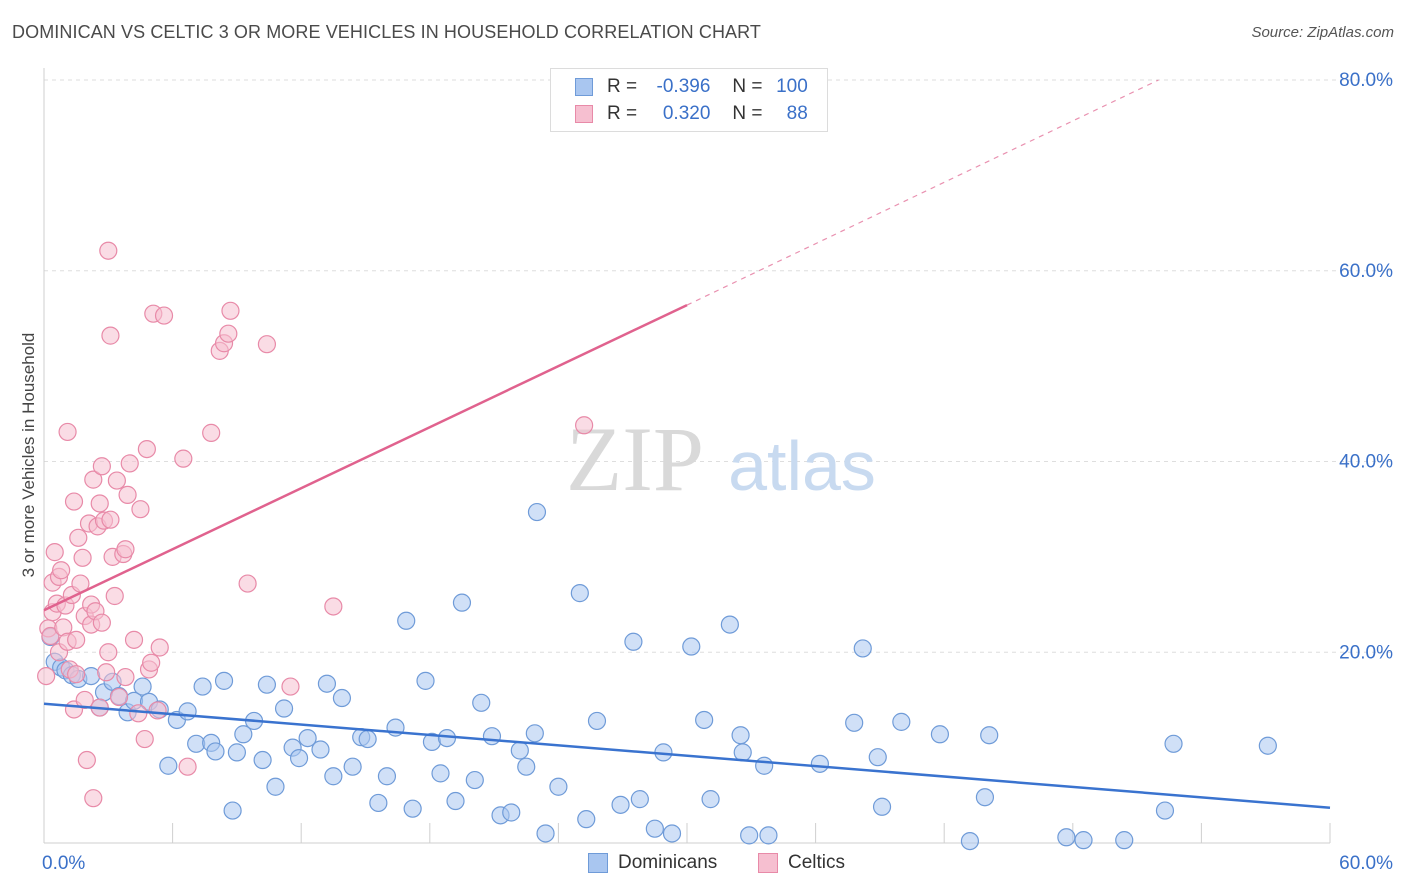  I want to click on trend-line-dominicans, so click(687, 755).